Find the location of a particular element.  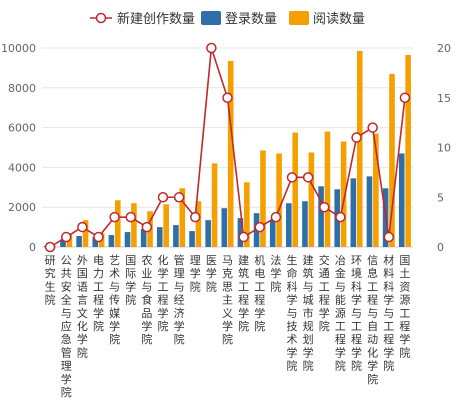

x-tick-label: 化学工程学院 is located at coordinates (162, 293).